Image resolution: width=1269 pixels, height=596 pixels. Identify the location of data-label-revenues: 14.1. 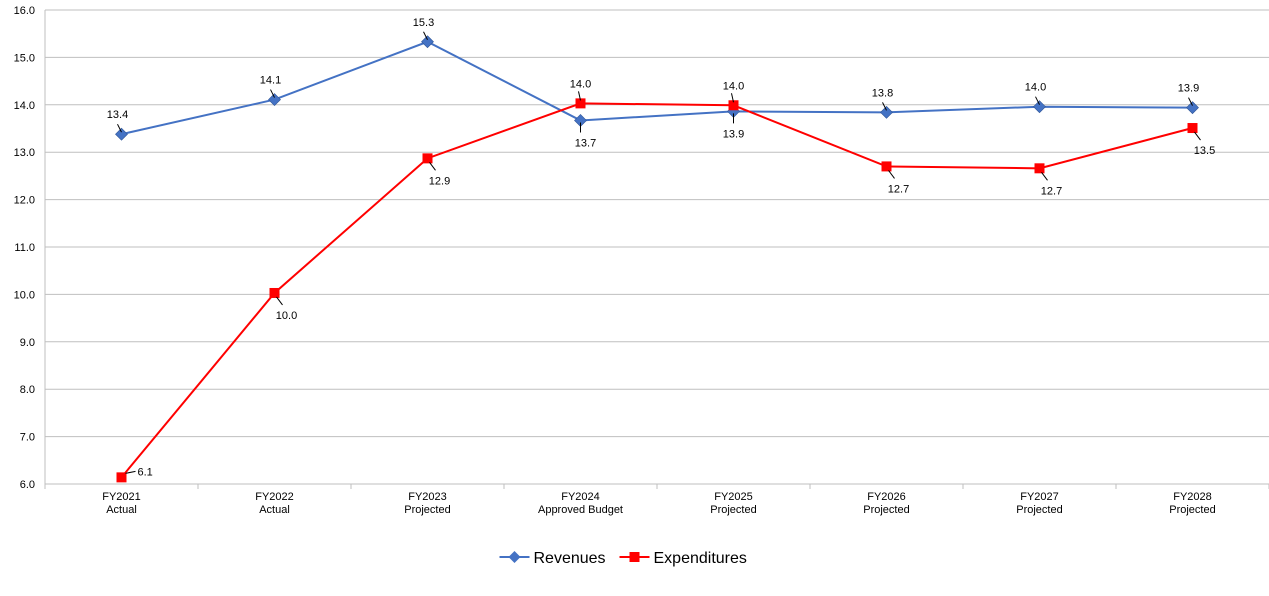
(270, 81).